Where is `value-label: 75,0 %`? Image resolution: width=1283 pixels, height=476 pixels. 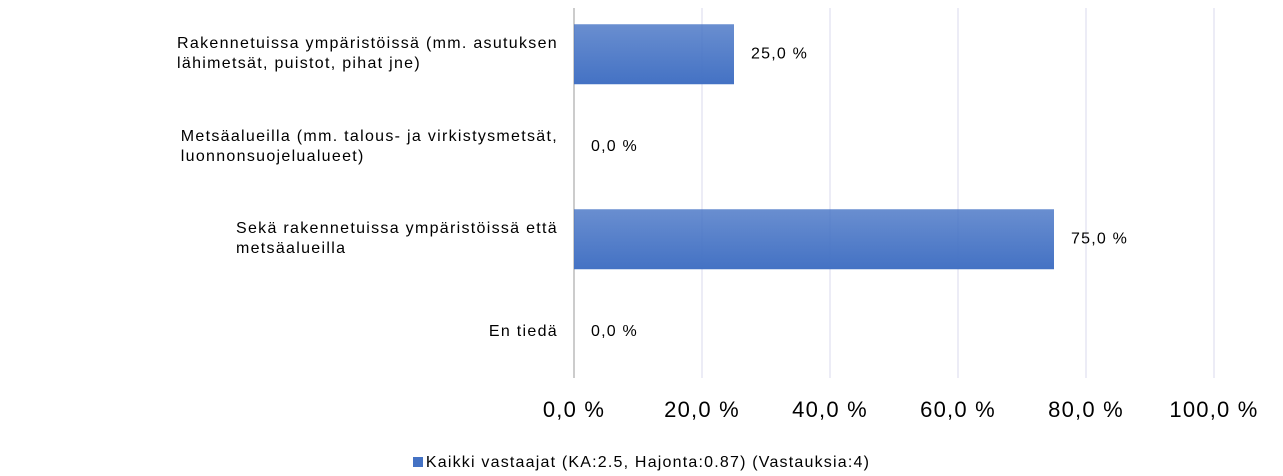 value-label: 75,0 % is located at coordinates (1099, 238).